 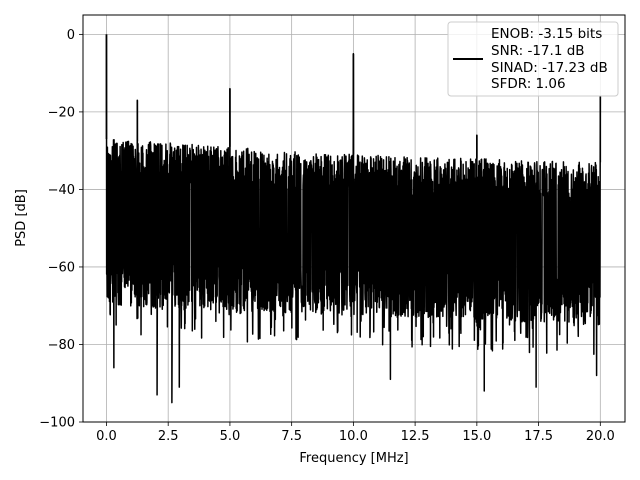 What do you see at coordinates (106, 436) in the screenshot?
I see `x-tick-label: 0.0` at bounding box center [106, 436].